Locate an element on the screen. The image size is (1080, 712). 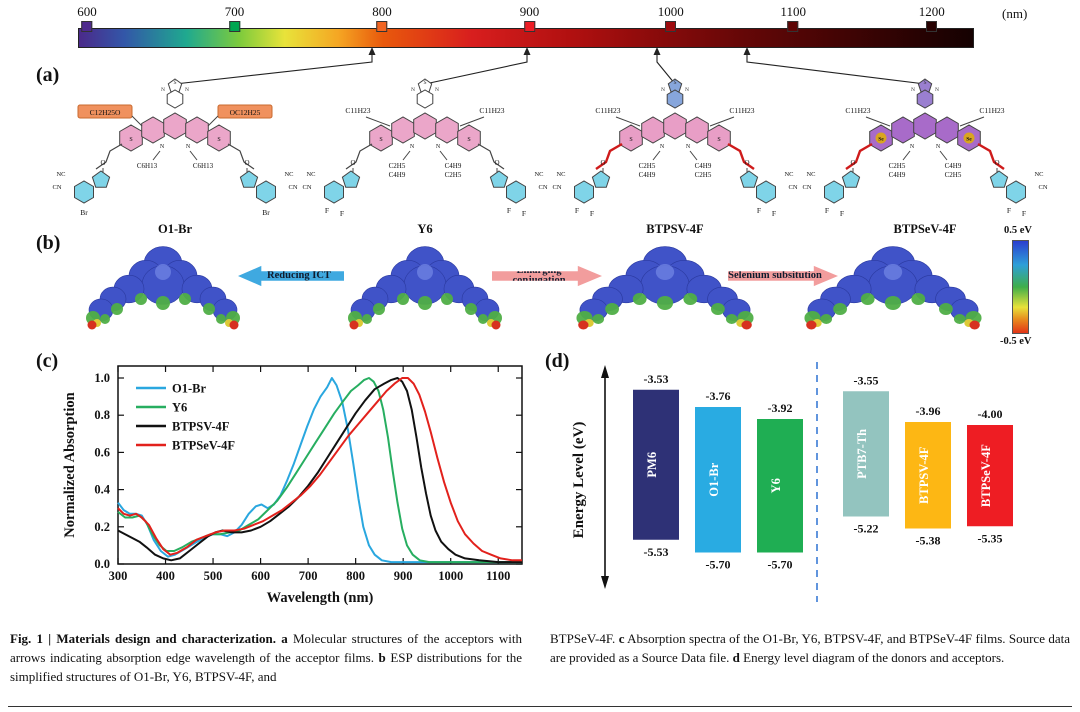
bottom-rule is located at coordinates (540, 706).